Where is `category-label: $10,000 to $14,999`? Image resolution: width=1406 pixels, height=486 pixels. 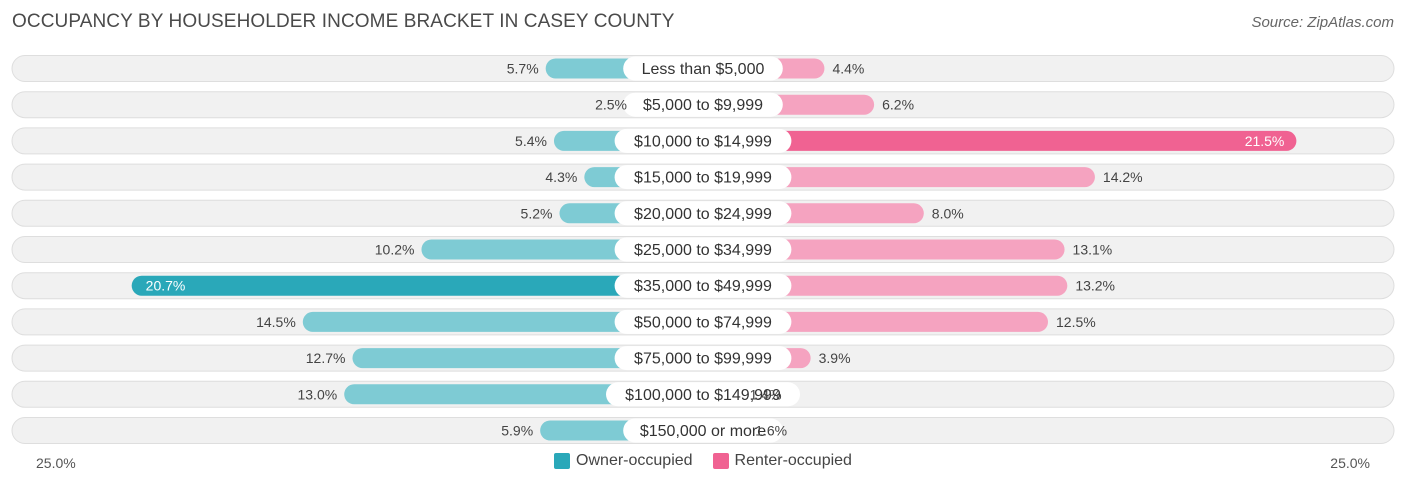 category-label: $10,000 to $14,999 is located at coordinates (703, 141).